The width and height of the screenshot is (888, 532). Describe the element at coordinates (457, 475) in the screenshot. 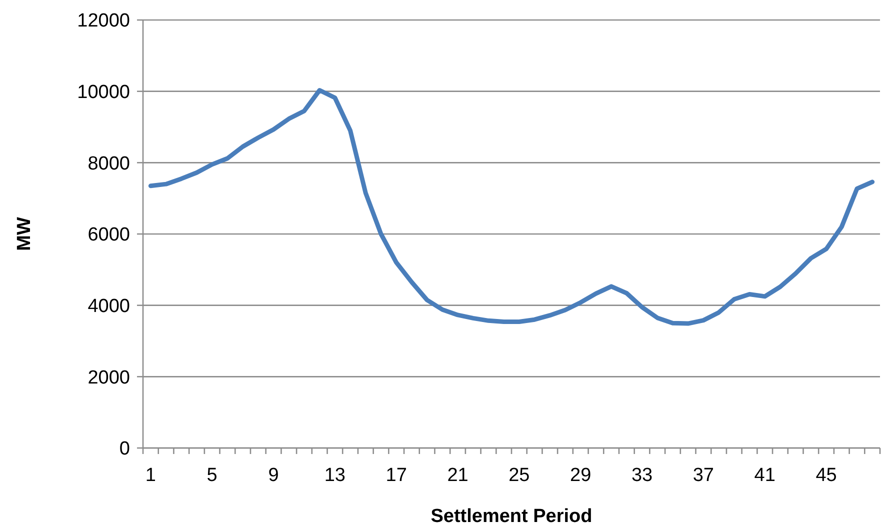

I see `x-tick-label: 21` at that location.